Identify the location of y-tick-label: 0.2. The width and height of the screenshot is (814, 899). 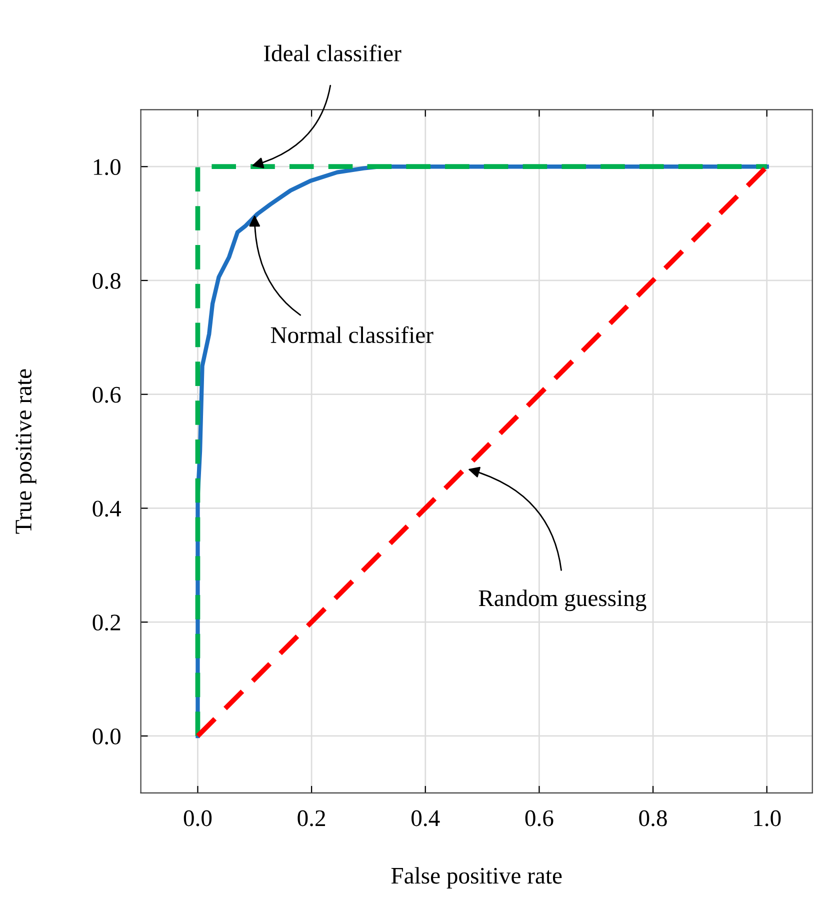
(106, 622).